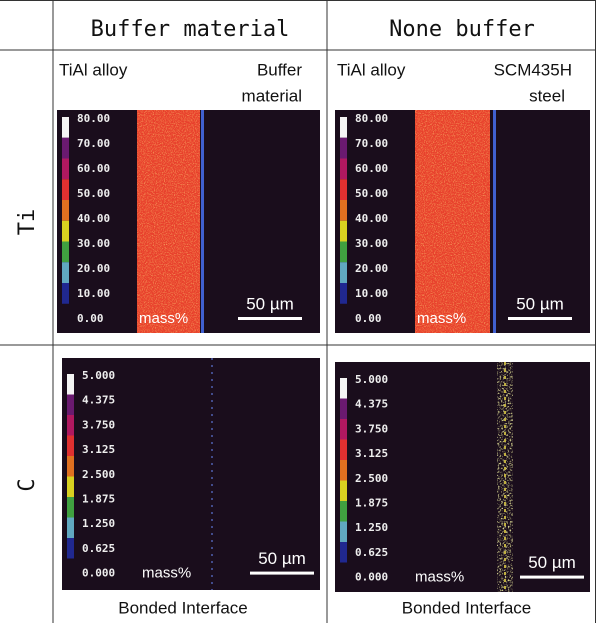 The image size is (596, 623). I want to click on row-label: C, so click(27, 484).